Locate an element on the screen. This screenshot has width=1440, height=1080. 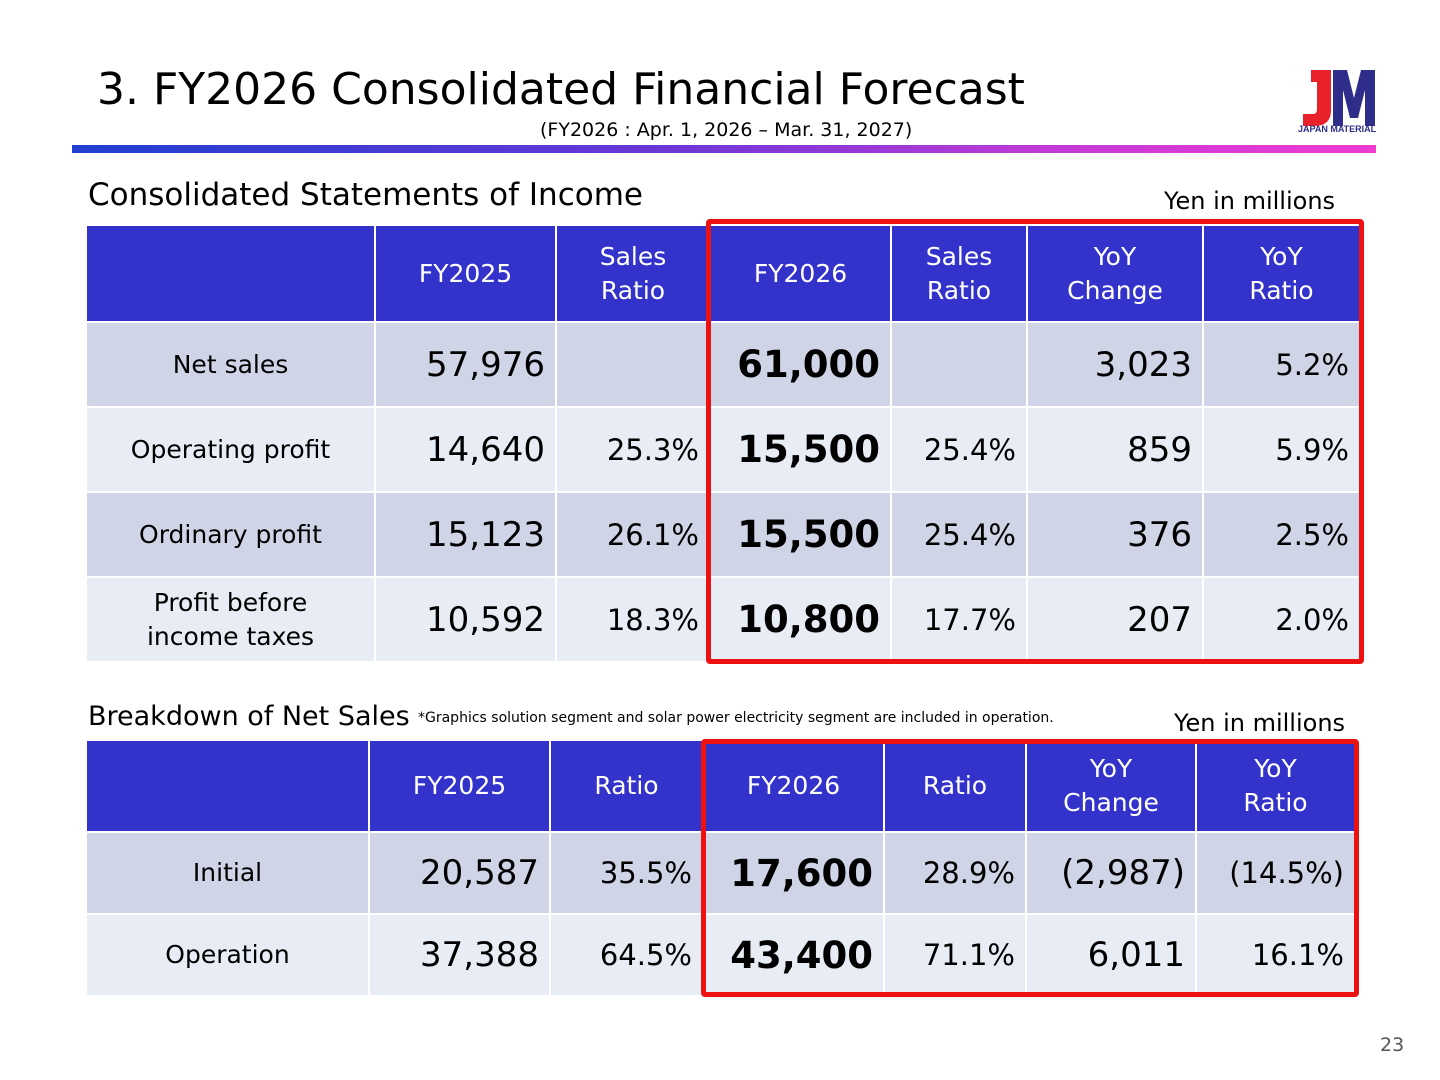
income-cell-fy2025: 10,592 is located at coordinates (465, 619).